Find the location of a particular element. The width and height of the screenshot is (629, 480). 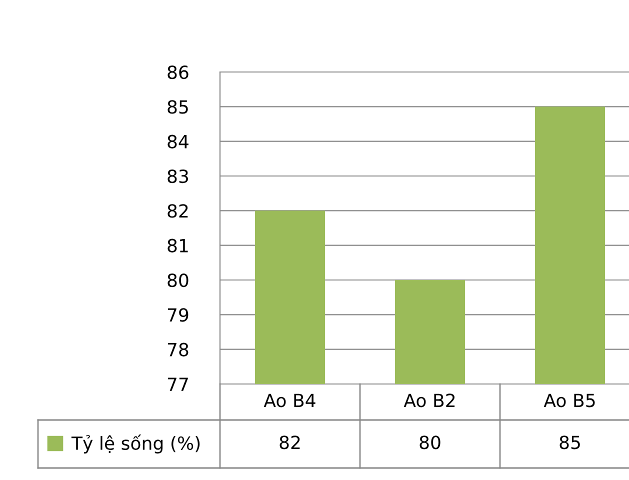

x-tick-label: Ao B2 is located at coordinates (429, 401).